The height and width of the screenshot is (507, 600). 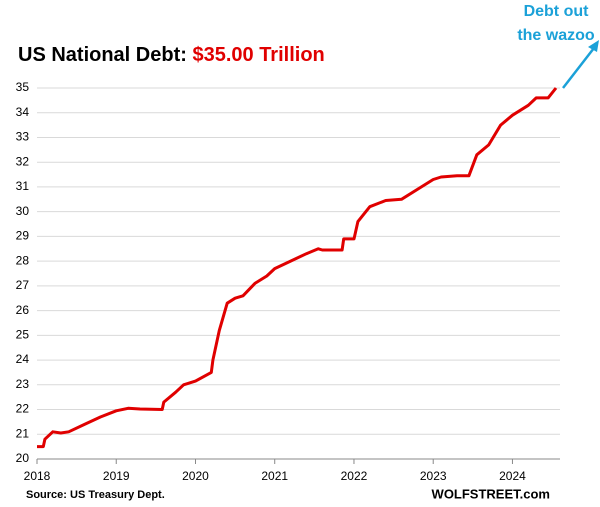 I want to click on y-tick-label: 21, so click(x=23, y=433).